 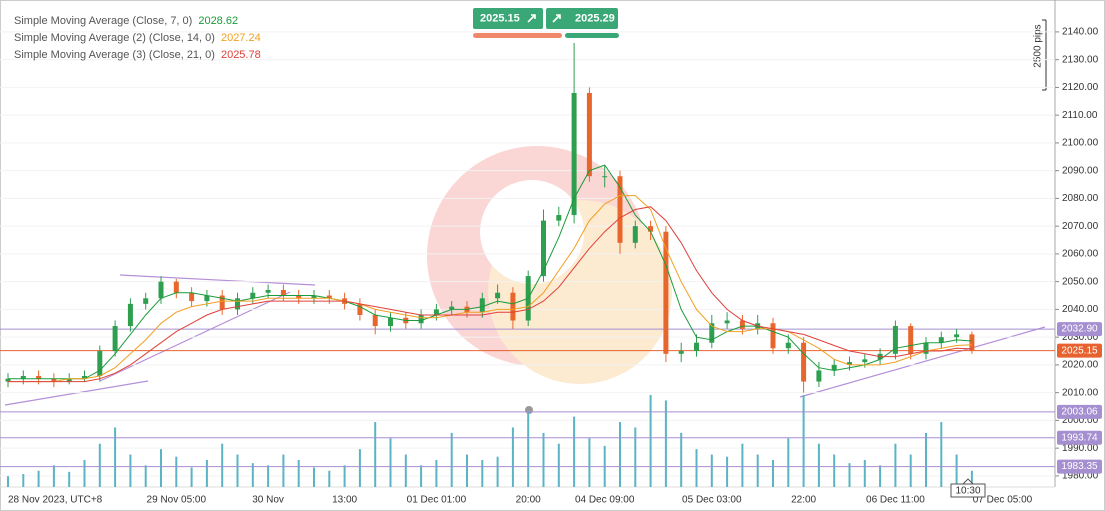 I want to click on price-tag-label: 1993.74, so click(x=1079, y=437).